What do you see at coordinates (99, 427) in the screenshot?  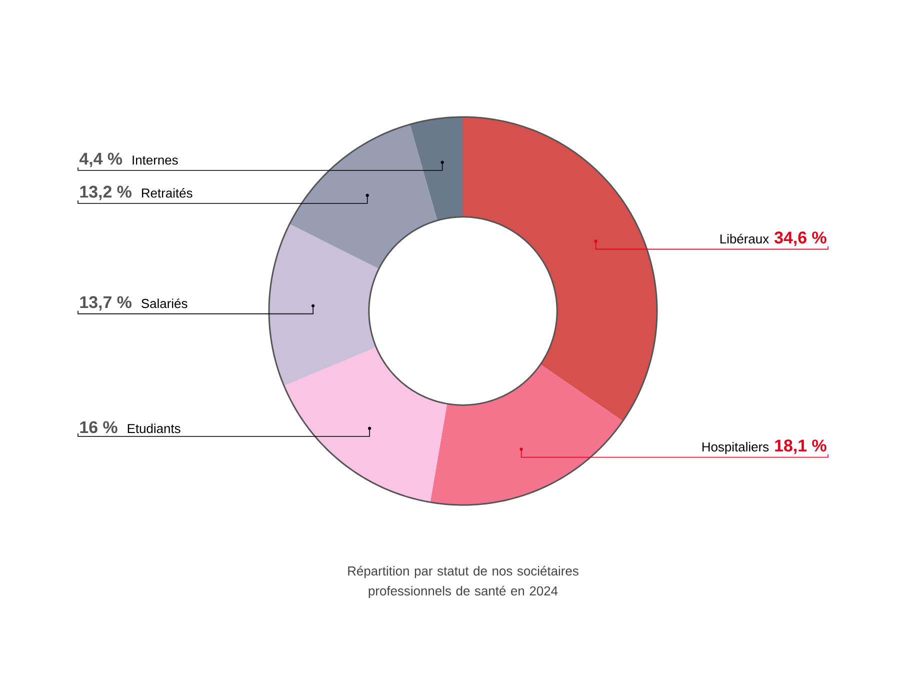 I see `data-label: 16 %` at bounding box center [99, 427].